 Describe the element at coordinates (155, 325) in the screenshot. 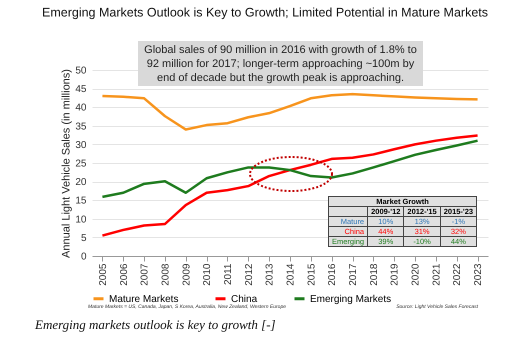

I see `text: Emerging markets outlook is key to growth [-]` at that location.